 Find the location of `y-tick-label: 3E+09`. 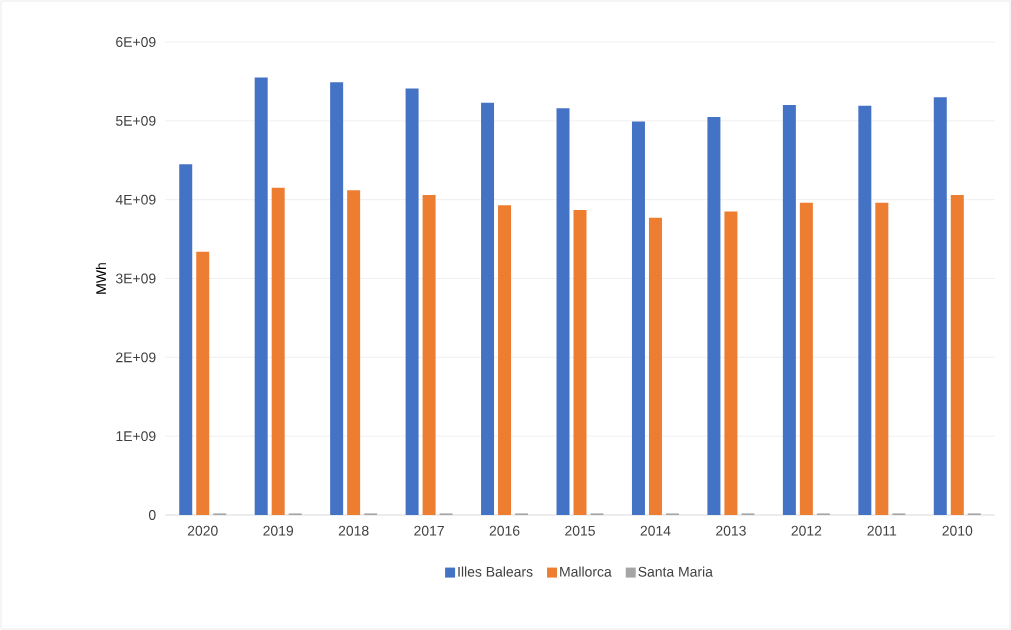

y-tick-label: 3E+09 is located at coordinates (135, 278).